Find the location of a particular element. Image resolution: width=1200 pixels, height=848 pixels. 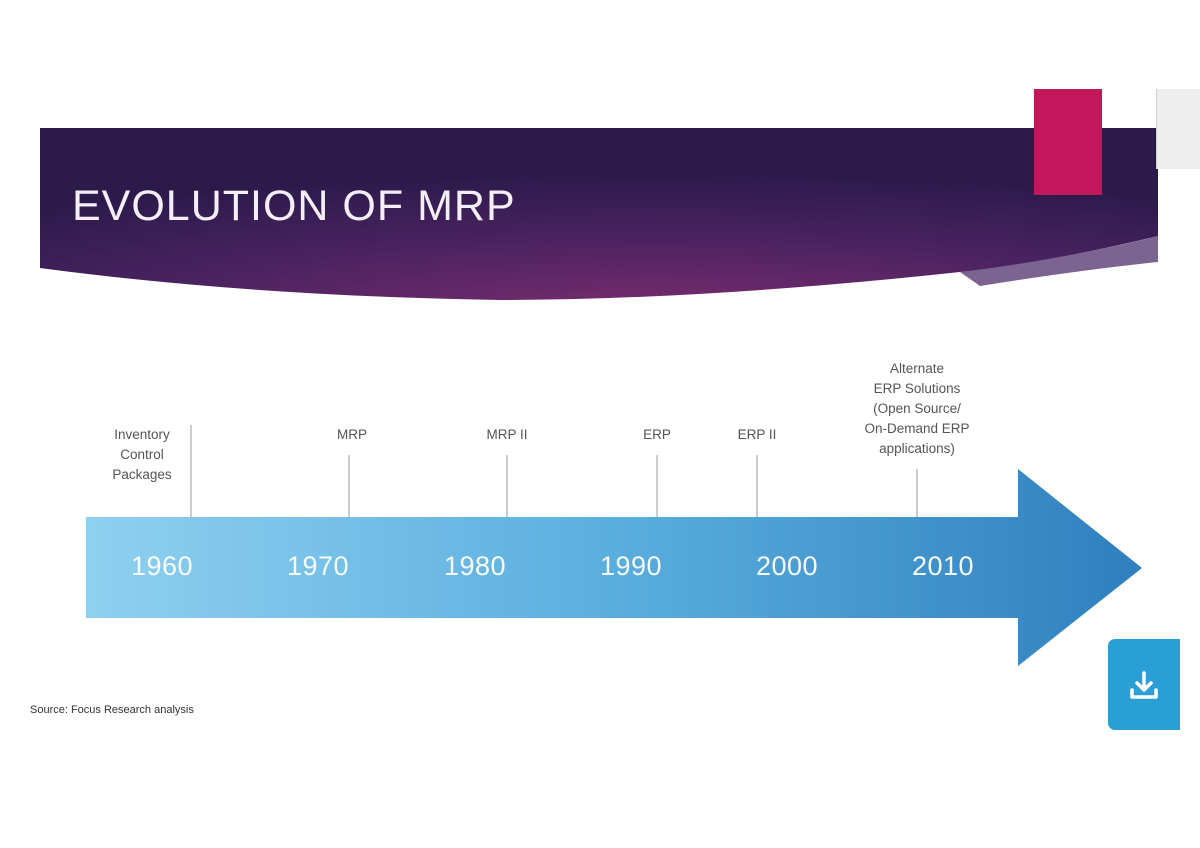

milestone-label-mrp: MRP is located at coordinates (352, 434).